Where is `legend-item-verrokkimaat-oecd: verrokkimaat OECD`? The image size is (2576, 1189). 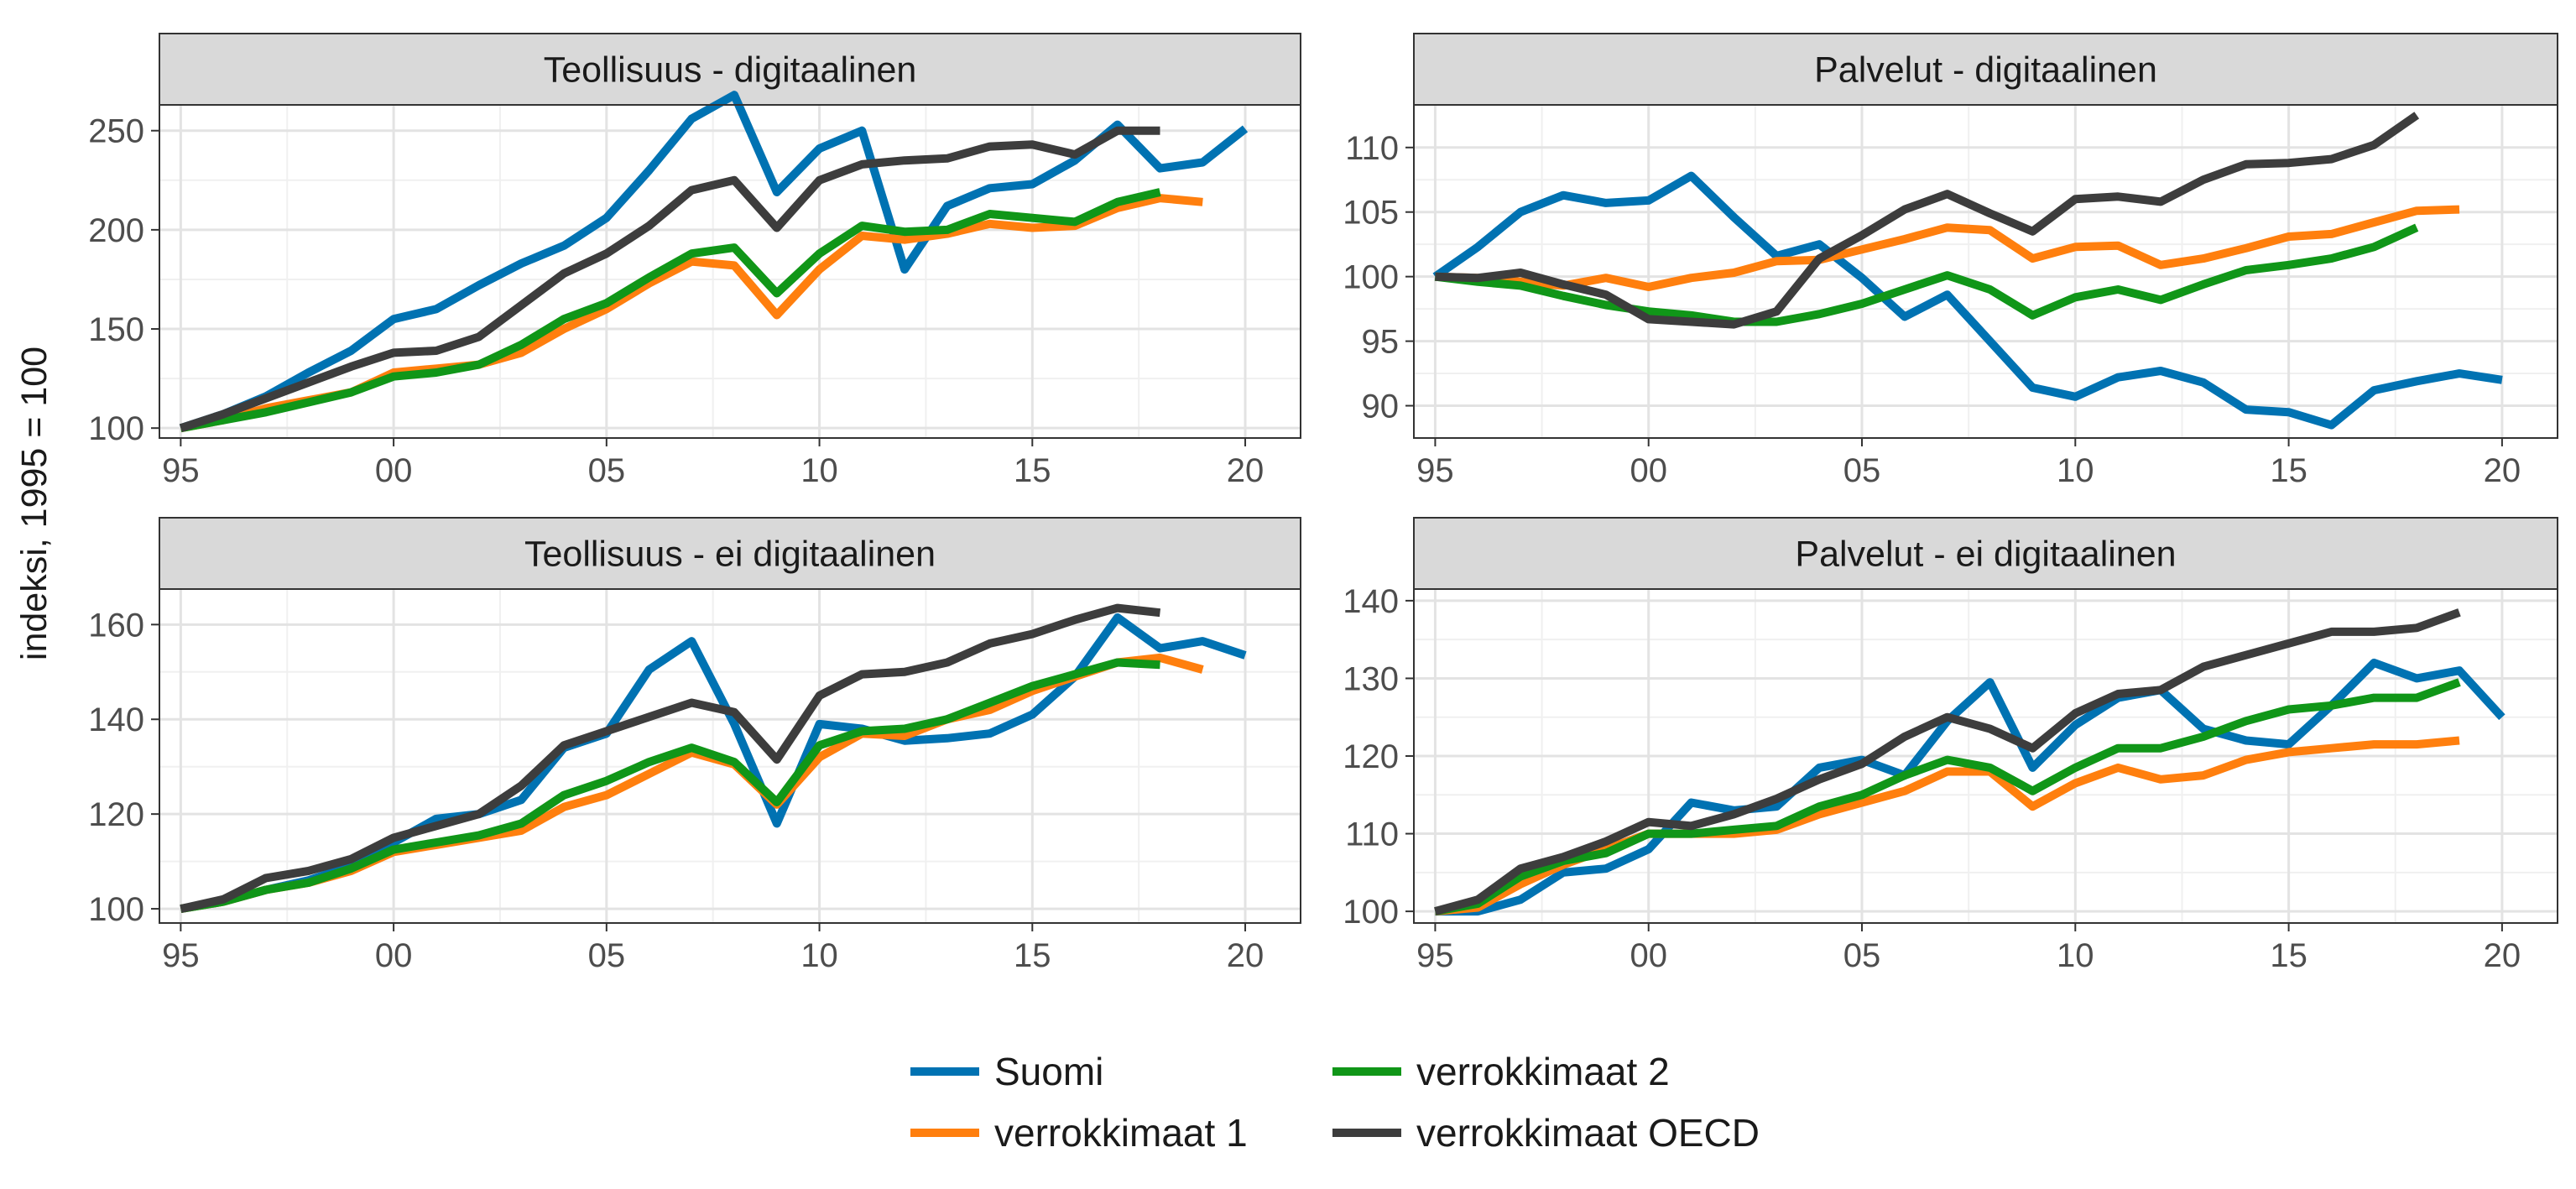 legend-item-verrokkimaat-oecd: verrokkimaat OECD is located at coordinates (1546, 1133).